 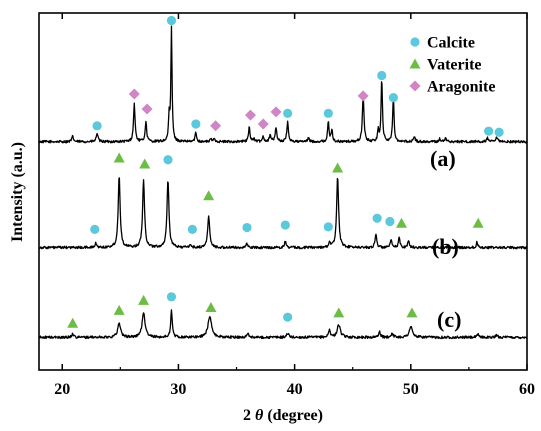 What do you see at coordinates (449, 319) in the screenshot?
I see `series-label-3: (c)` at bounding box center [449, 319].